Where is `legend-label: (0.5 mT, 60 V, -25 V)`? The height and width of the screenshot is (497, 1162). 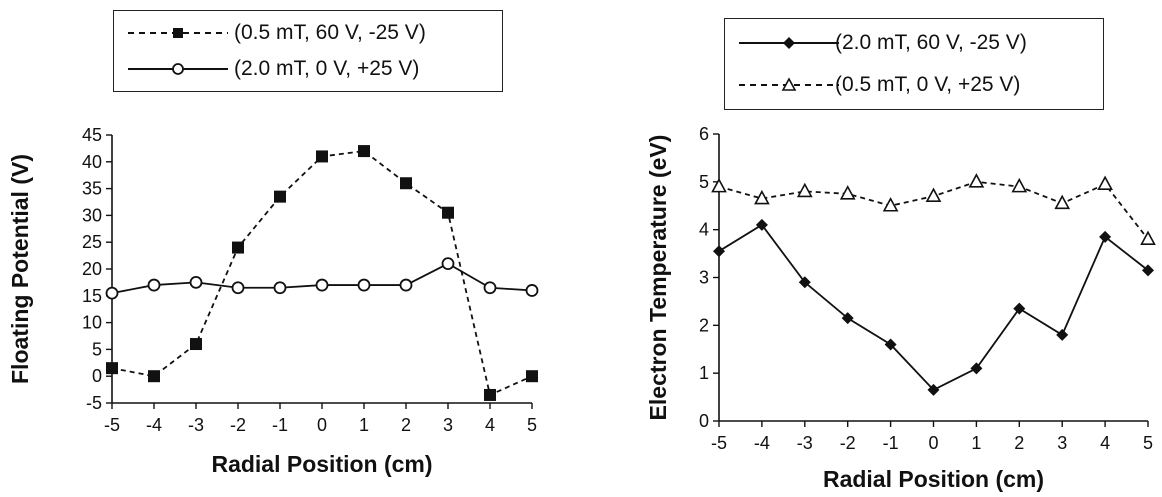 legend-label: (0.5 mT, 60 V, -25 V) is located at coordinates (330, 32).